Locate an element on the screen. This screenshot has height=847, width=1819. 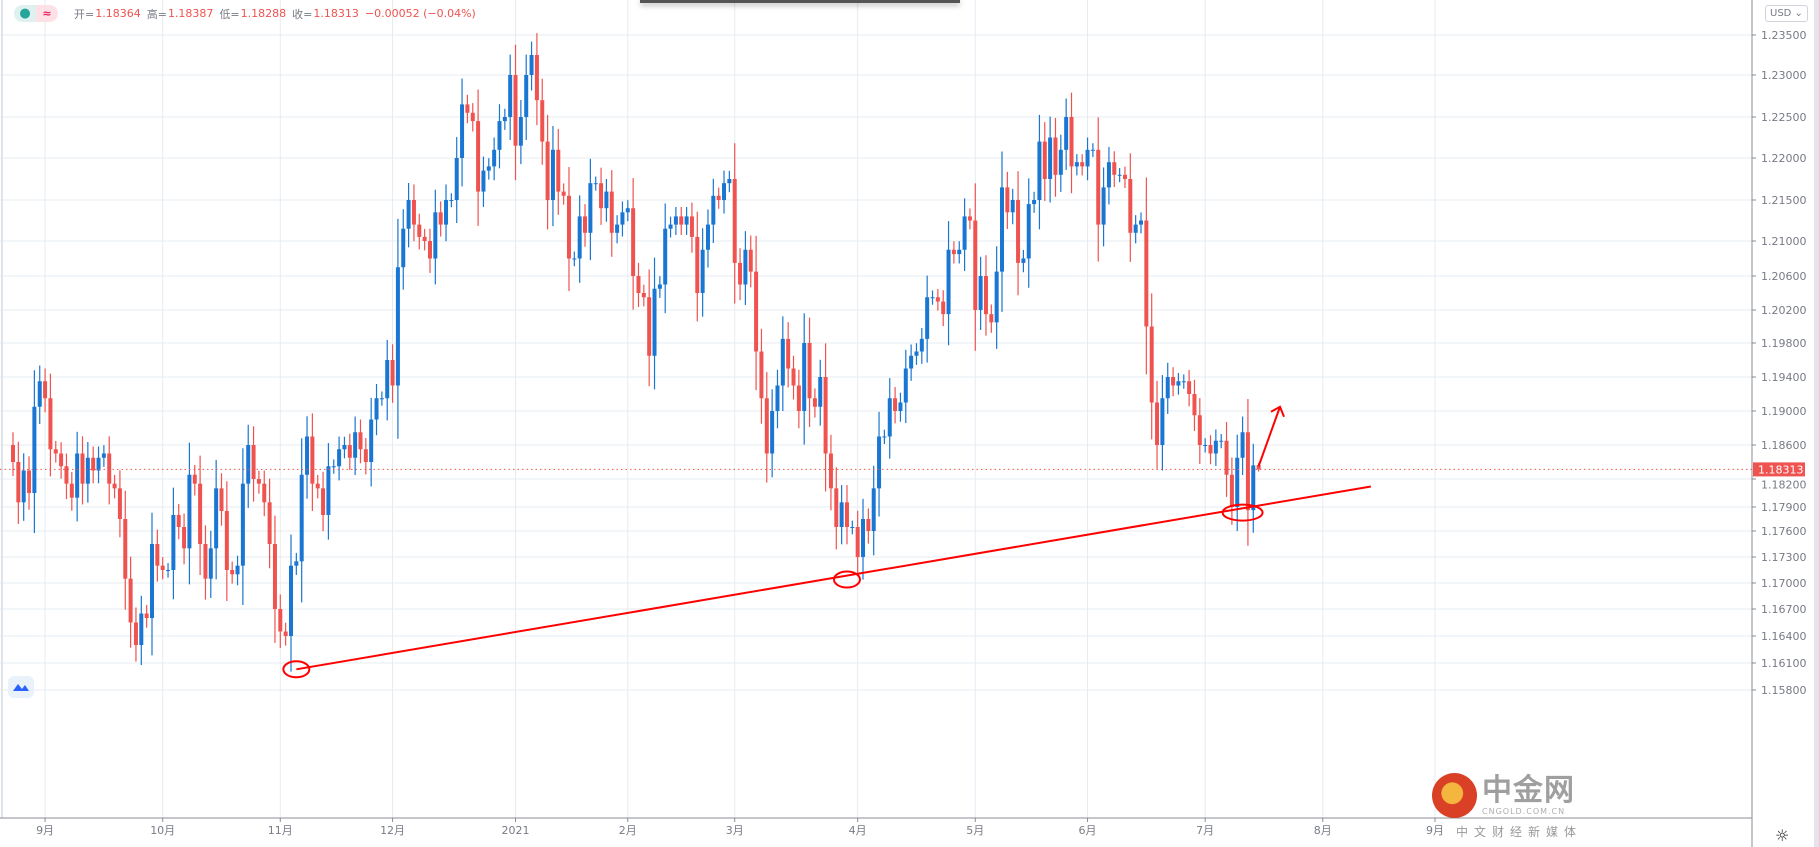
tradingview-logo-icon is located at coordinates (21, 687).